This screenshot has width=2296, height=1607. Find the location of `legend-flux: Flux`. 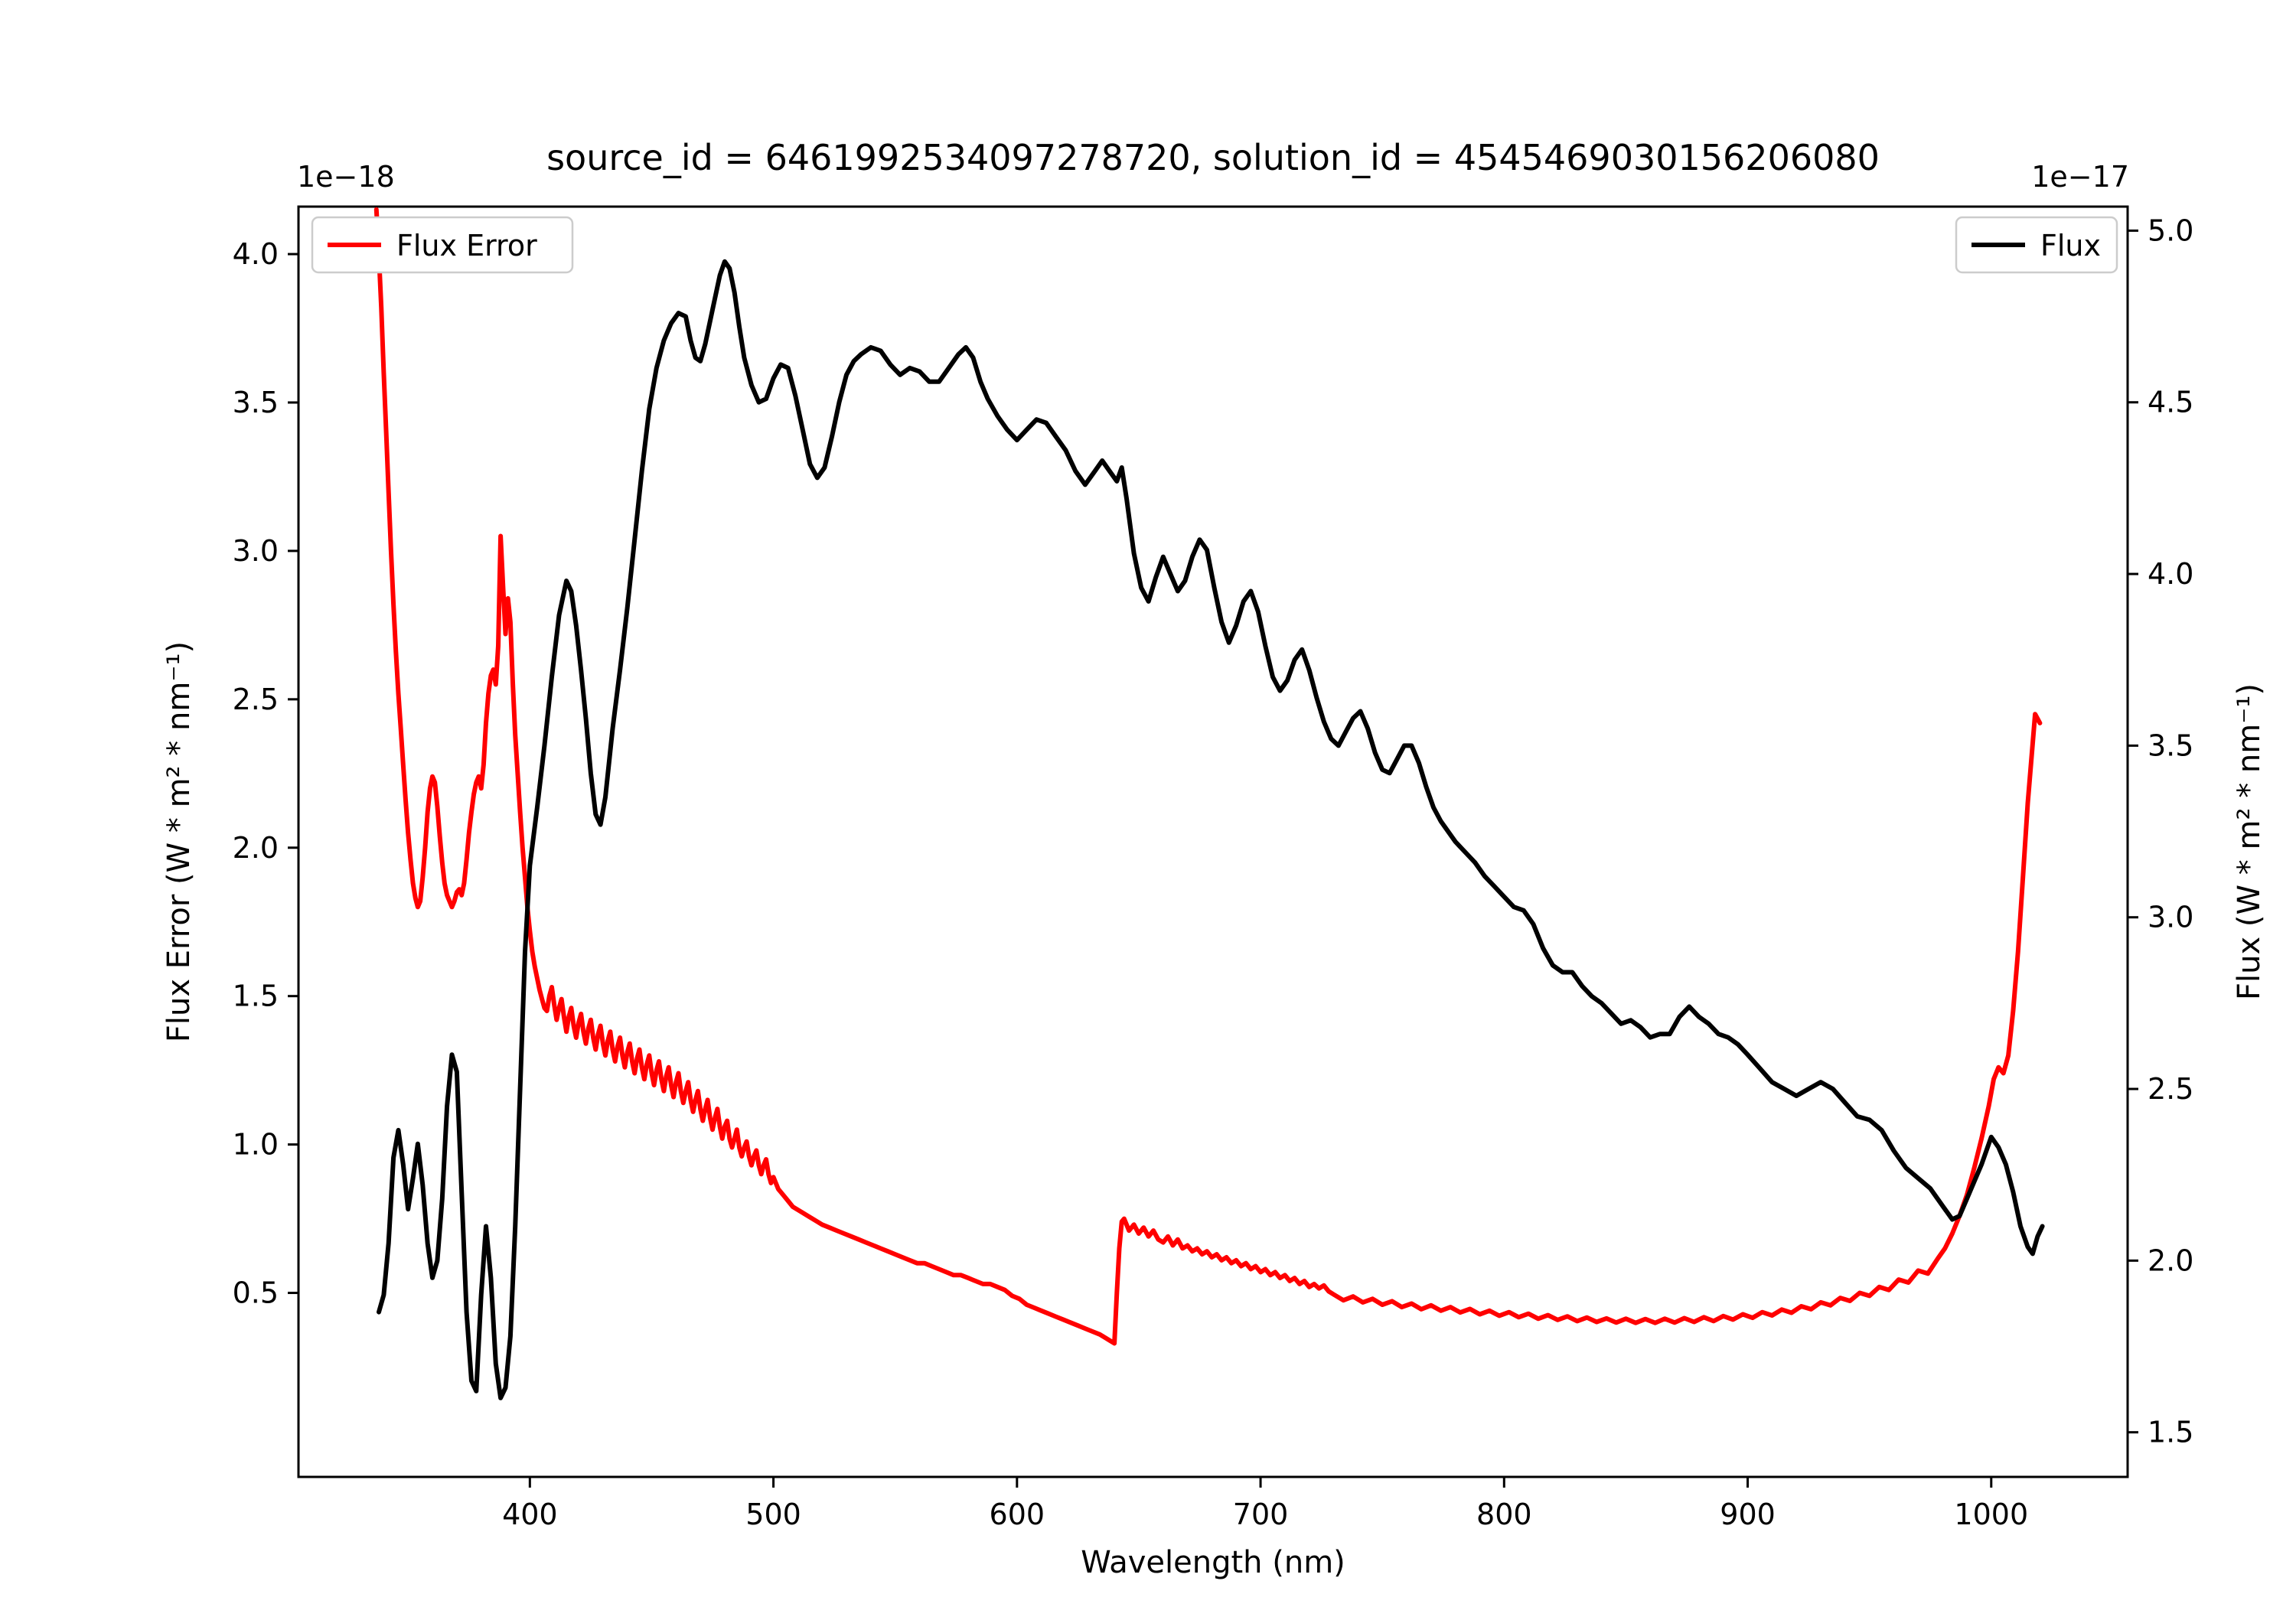

legend-flux: Flux is located at coordinates (2036, 245).